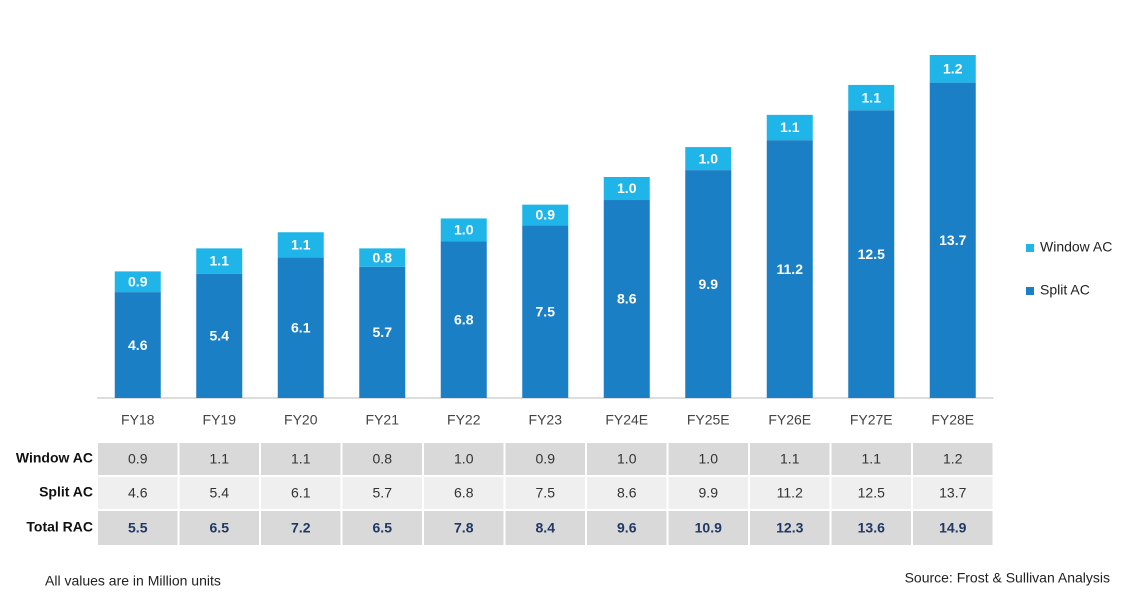 The height and width of the screenshot is (600, 1127). I want to click on bar-label: 6.8, so click(464, 319).